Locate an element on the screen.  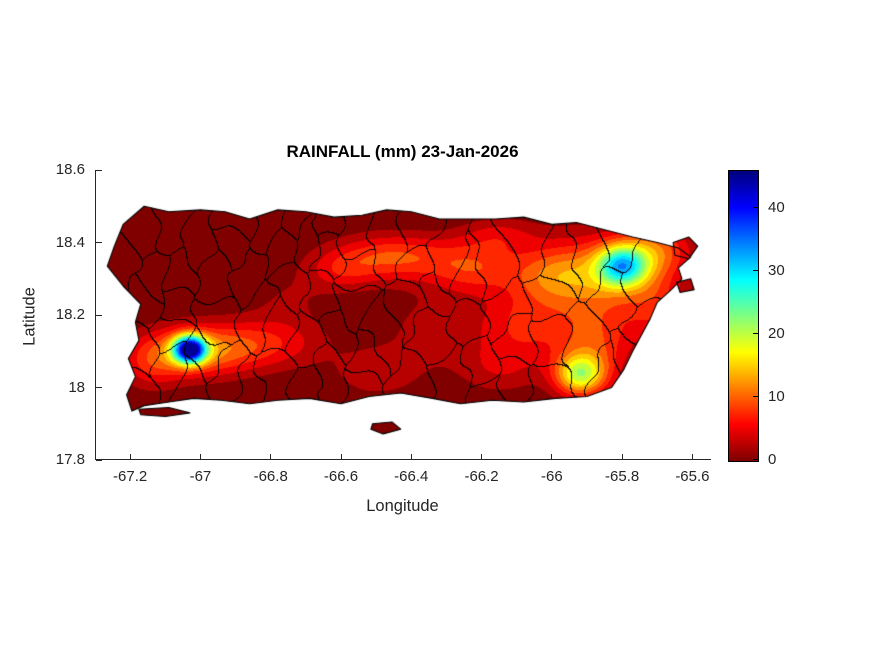
figure-title: RAINFALL (mm) 23-Jan-2026 is located at coordinates (402, 151).